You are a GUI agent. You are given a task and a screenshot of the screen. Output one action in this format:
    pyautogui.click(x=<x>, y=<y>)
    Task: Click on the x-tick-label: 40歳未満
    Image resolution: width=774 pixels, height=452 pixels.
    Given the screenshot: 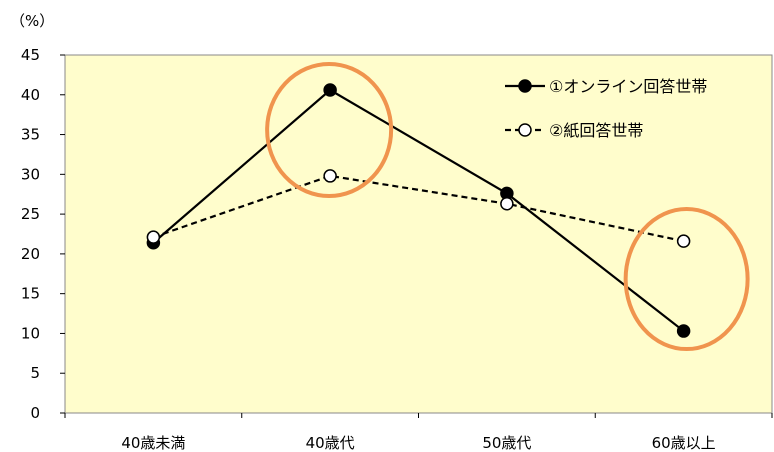 What is the action you would take?
    pyautogui.click(x=153, y=443)
    